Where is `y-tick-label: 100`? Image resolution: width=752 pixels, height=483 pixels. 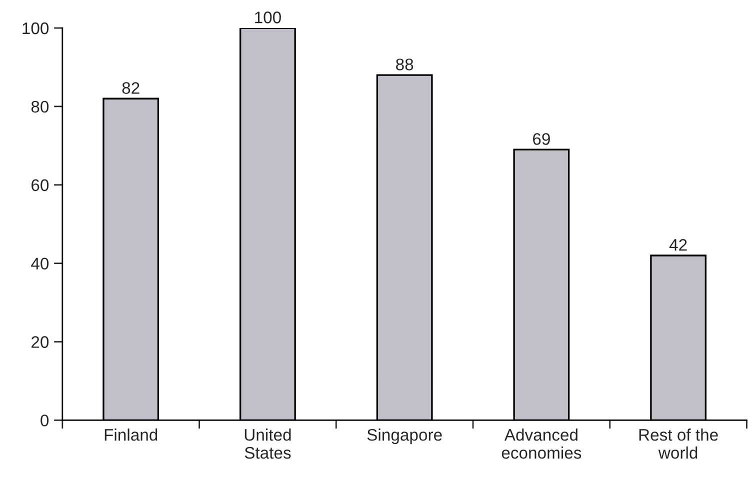
y-tick-label: 100 is located at coordinates (35, 28).